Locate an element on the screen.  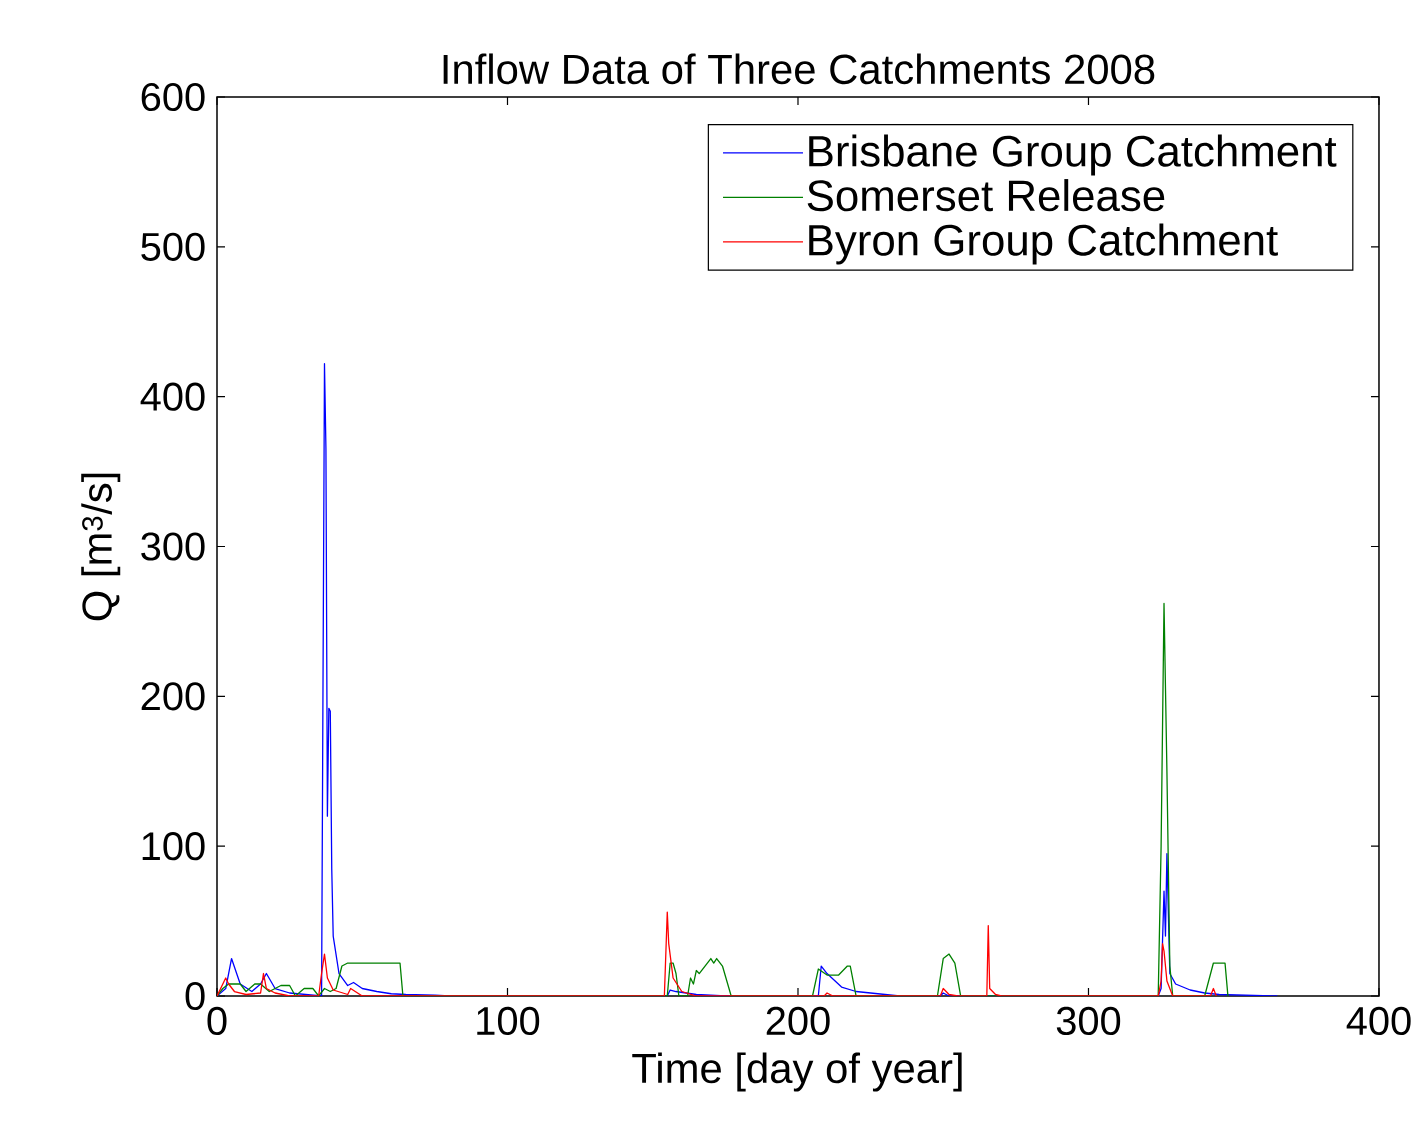
y-tick-label: 400 is located at coordinates (172, 396).